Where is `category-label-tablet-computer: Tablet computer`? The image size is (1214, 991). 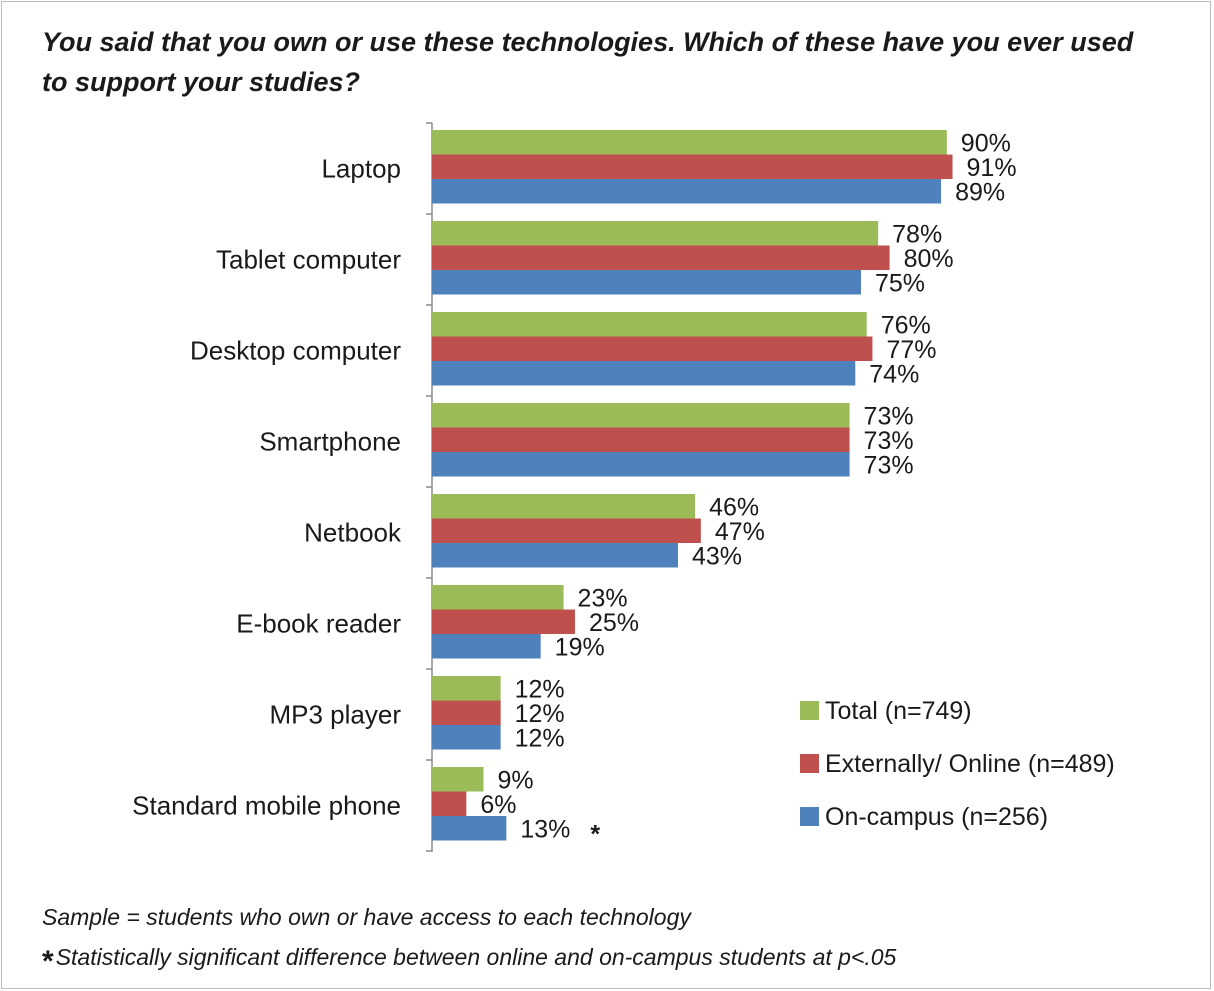
category-label-tablet-computer: Tablet computer is located at coordinates (308, 260).